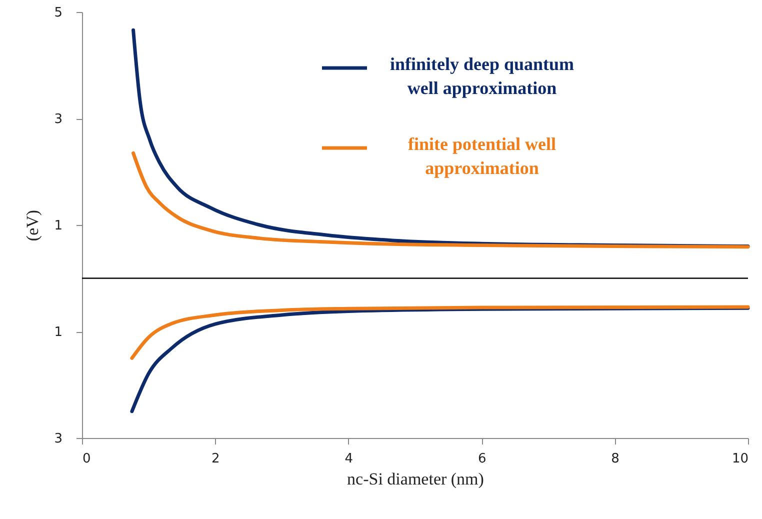  Describe the element at coordinates (740, 459) in the screenshot. I see `x-tick-label: 10` at that location.